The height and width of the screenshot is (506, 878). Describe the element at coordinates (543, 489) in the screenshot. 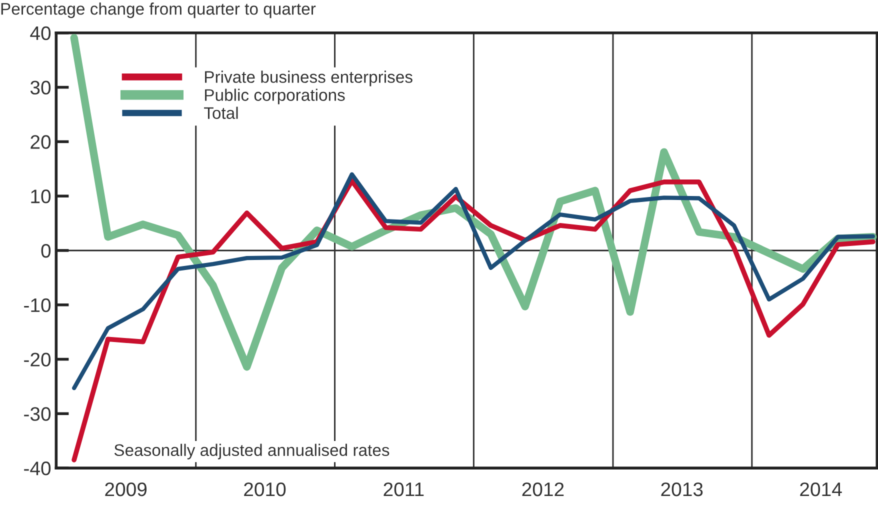

I see `x-tick-label: 2012` at that location.